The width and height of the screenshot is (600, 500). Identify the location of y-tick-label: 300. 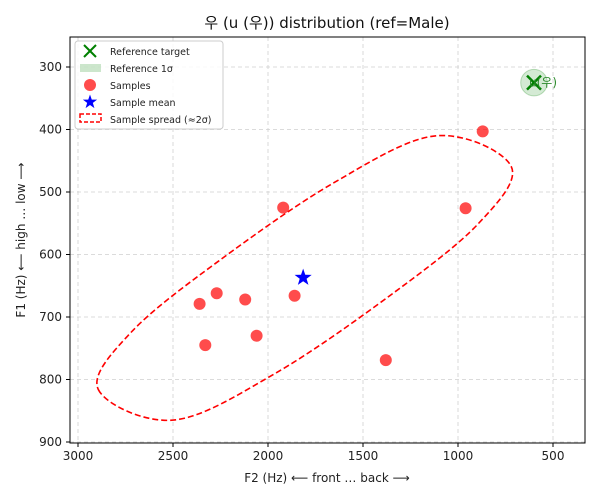
(50, 67).